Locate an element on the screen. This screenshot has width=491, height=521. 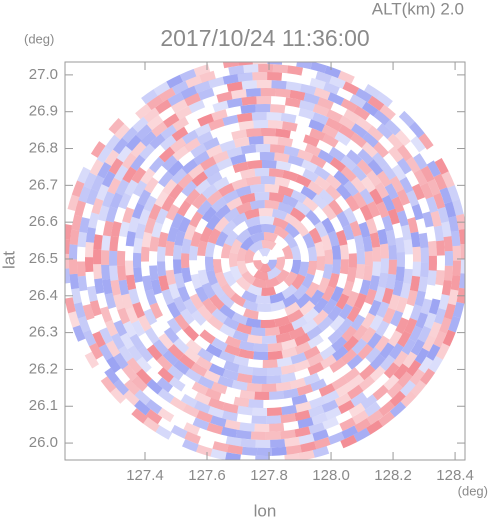
x-axis-label: lon is located at coordinates (265, 510).